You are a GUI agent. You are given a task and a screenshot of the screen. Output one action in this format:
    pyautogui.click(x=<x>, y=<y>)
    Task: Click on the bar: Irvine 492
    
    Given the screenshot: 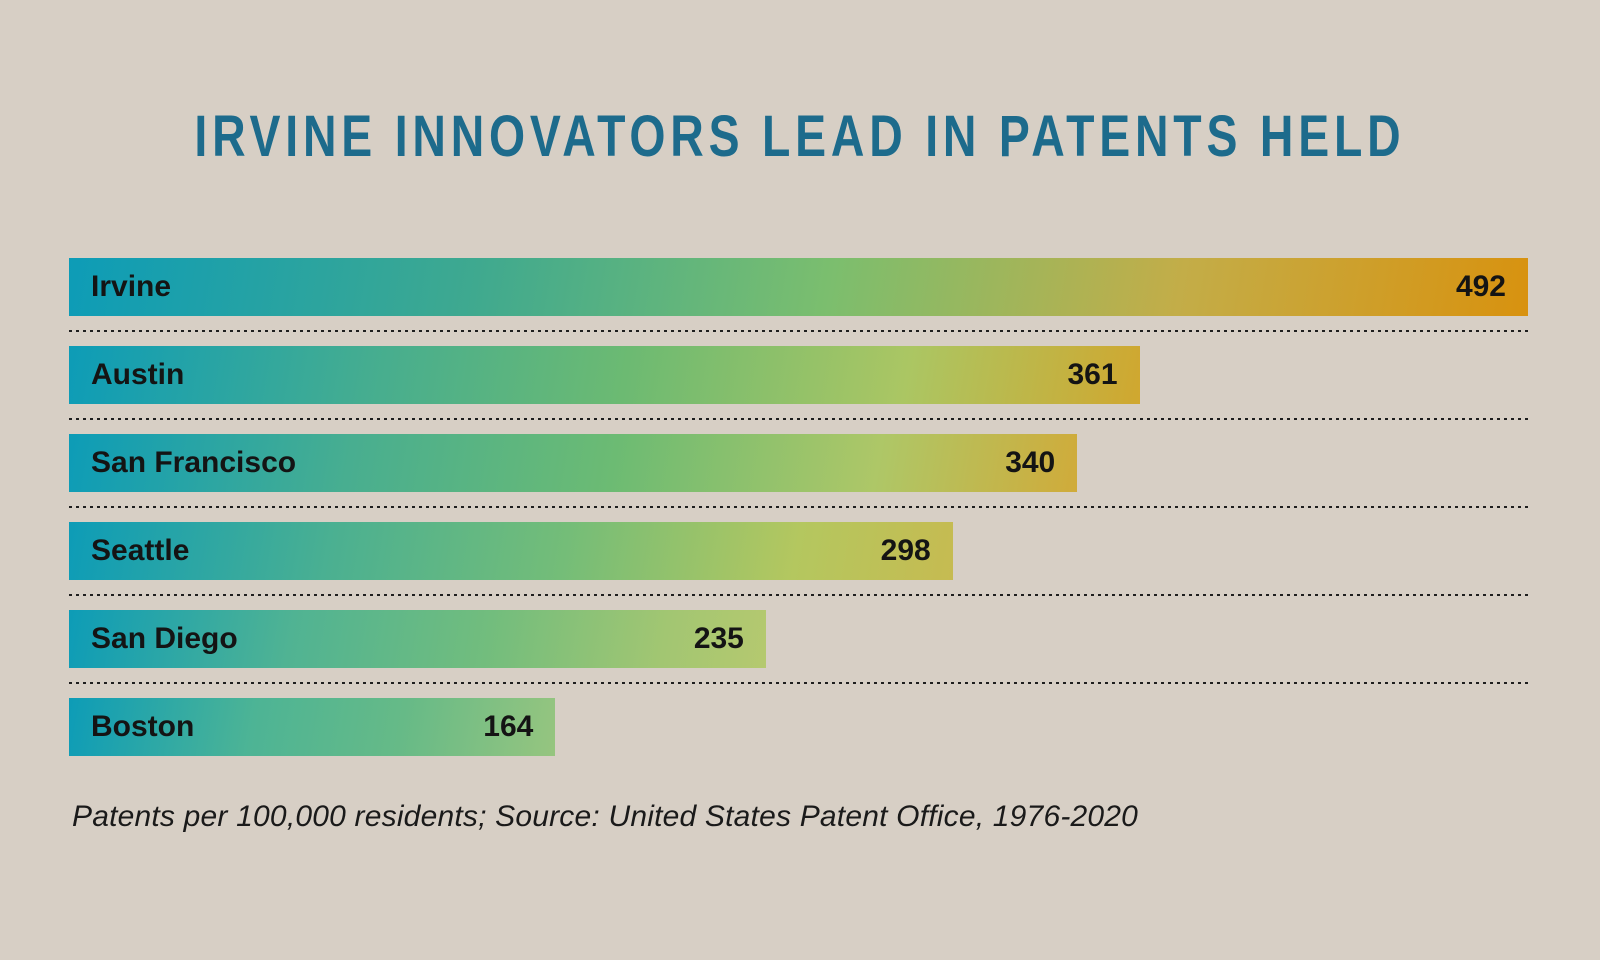 What is the action you would take?
    pyautogui.click(x=798, y=287)
    